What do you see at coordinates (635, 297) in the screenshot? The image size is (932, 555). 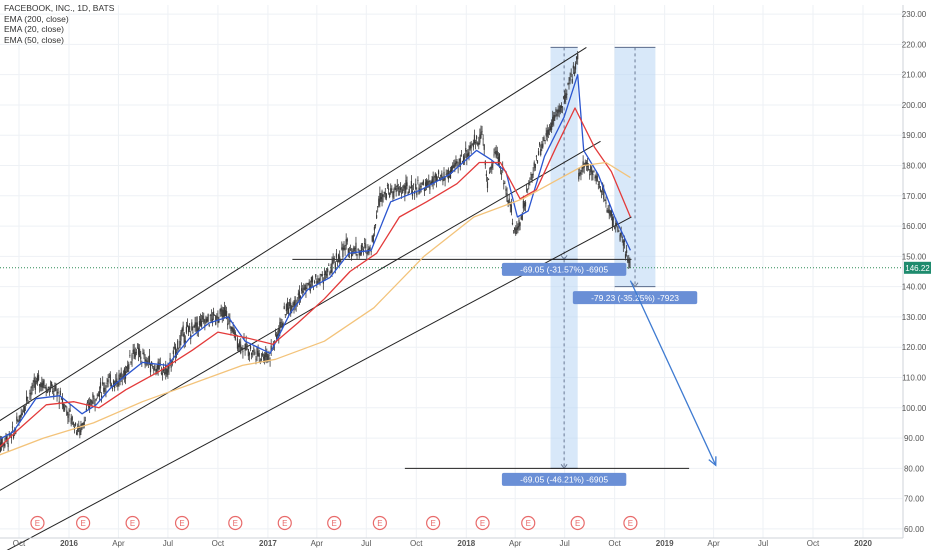 I see `measure-label-2: -79.23 (-35.25%) -7923` at bounding box center [635, 297].